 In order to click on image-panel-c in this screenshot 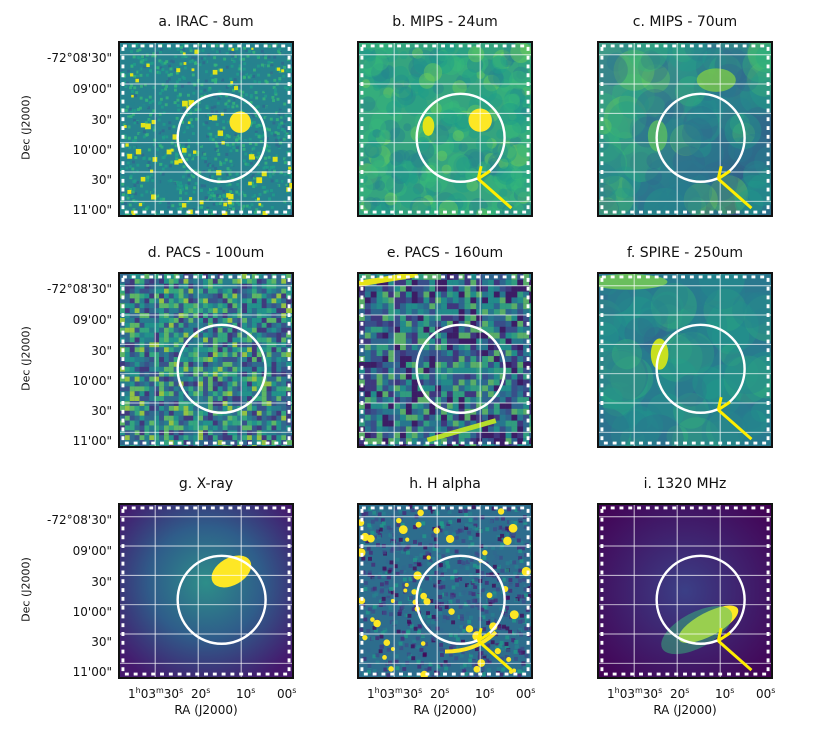, I will do `click(685, 129)`.